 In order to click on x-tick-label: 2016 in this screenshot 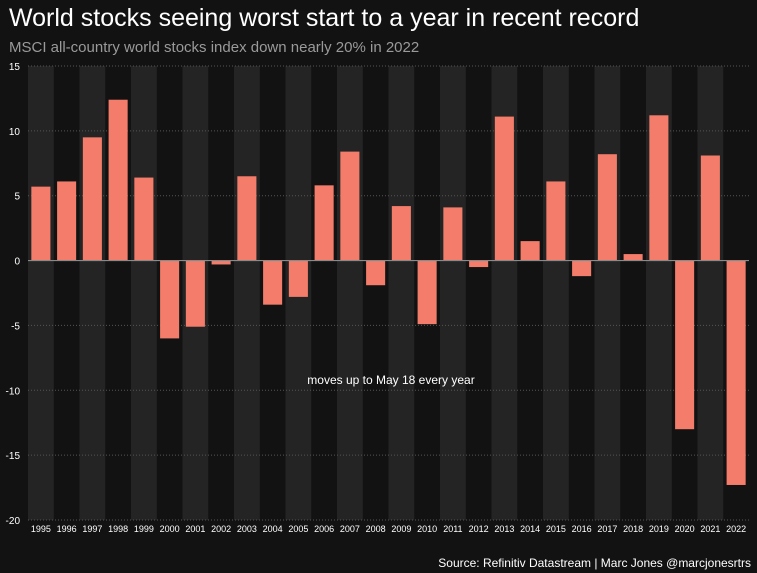, I will do `click(582, 529)`.